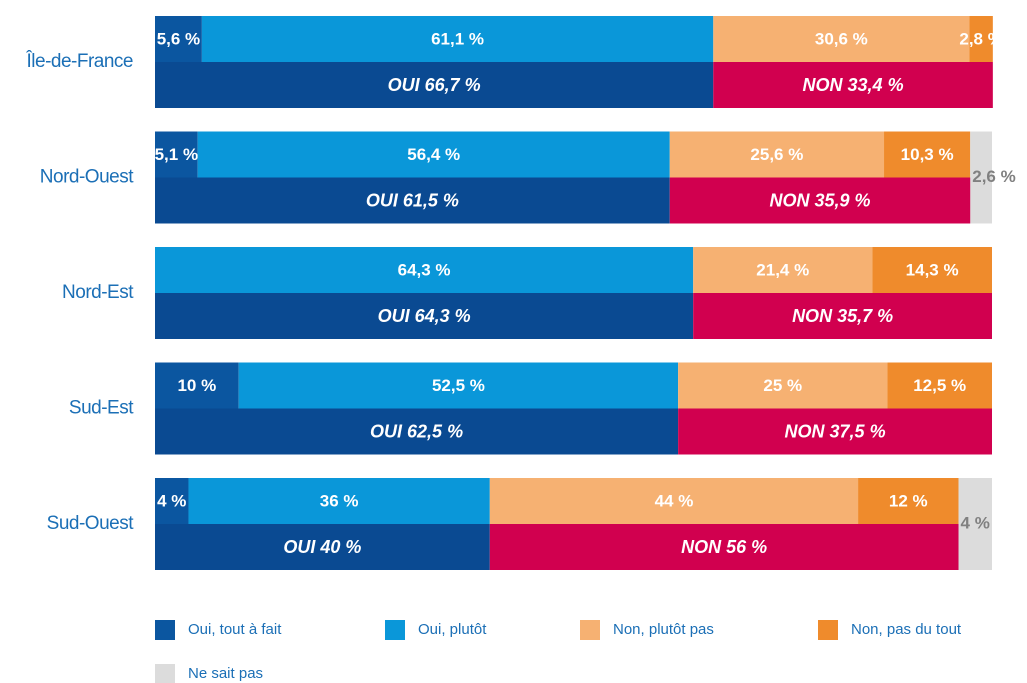 This screenshot has height=683, width=1027. Describe the element at coordinates (663, 629) in the screenshot. I see `legend-label: Non, plutôt pas` at that location.